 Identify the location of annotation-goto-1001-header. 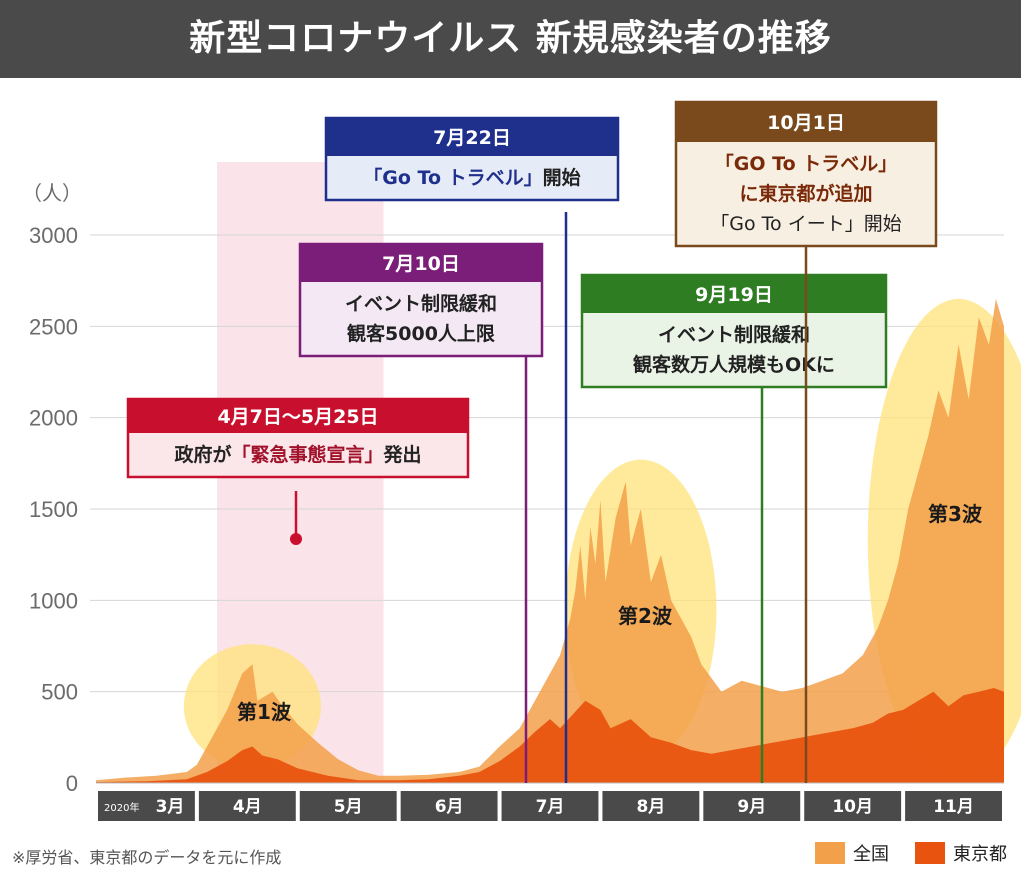
(806, 122).